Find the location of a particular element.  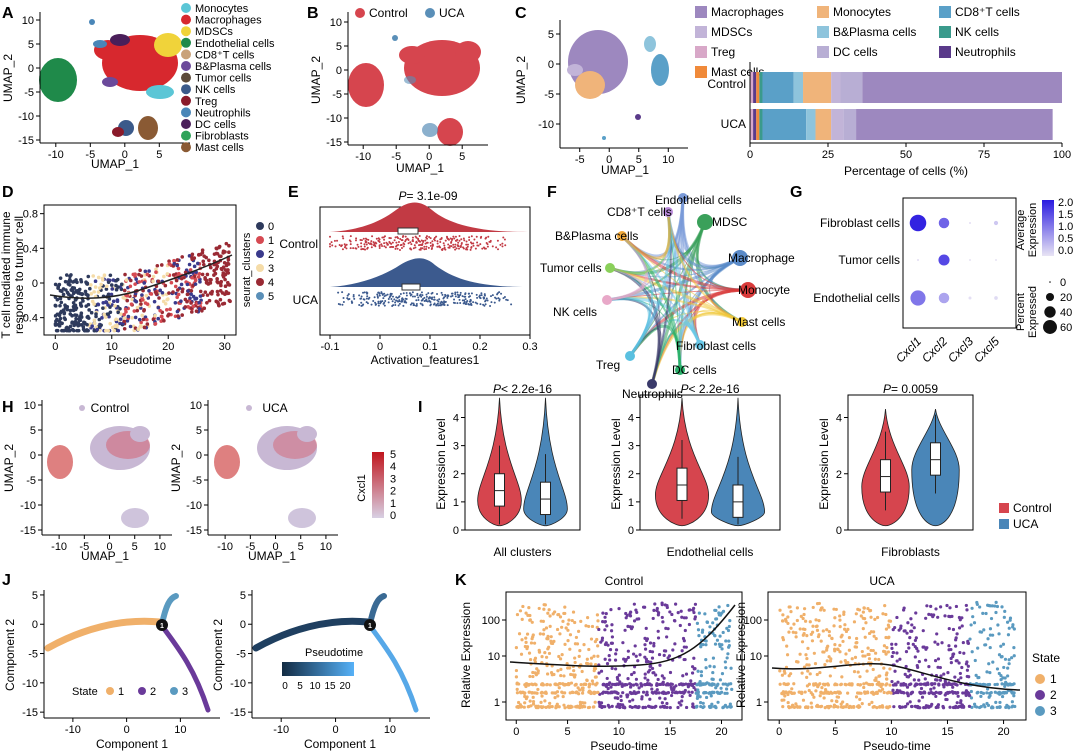

legend-label-a: Fibroblasts is located at coordinates (222, 137).